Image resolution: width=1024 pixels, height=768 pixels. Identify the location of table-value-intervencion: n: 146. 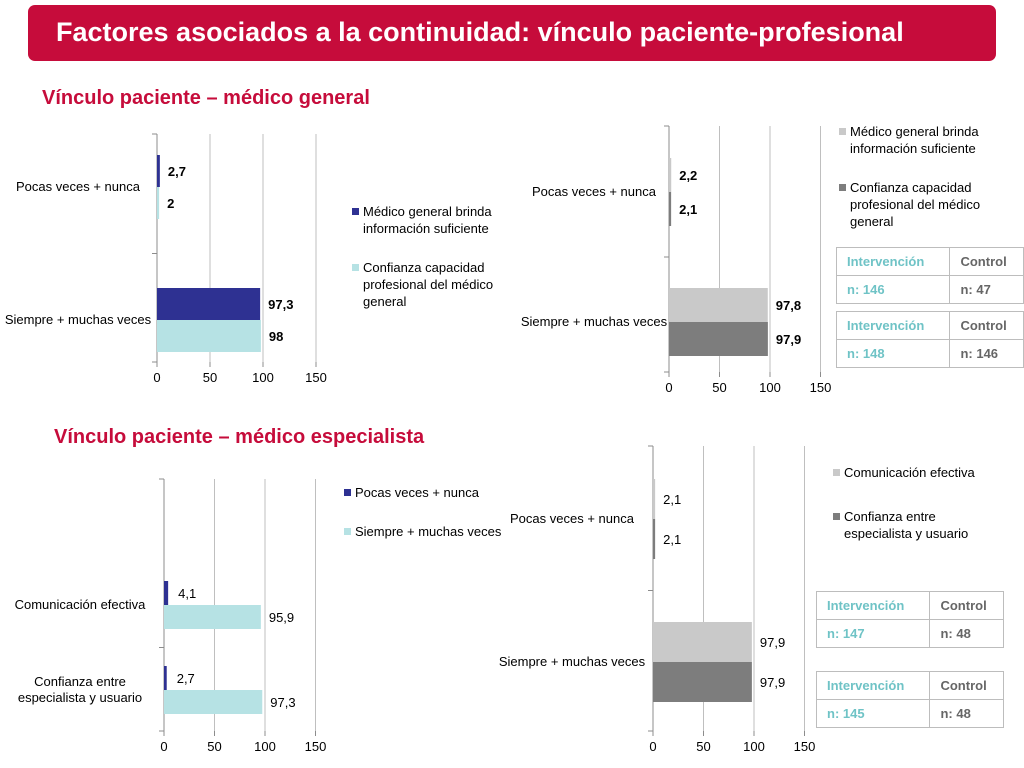
(893, 289).